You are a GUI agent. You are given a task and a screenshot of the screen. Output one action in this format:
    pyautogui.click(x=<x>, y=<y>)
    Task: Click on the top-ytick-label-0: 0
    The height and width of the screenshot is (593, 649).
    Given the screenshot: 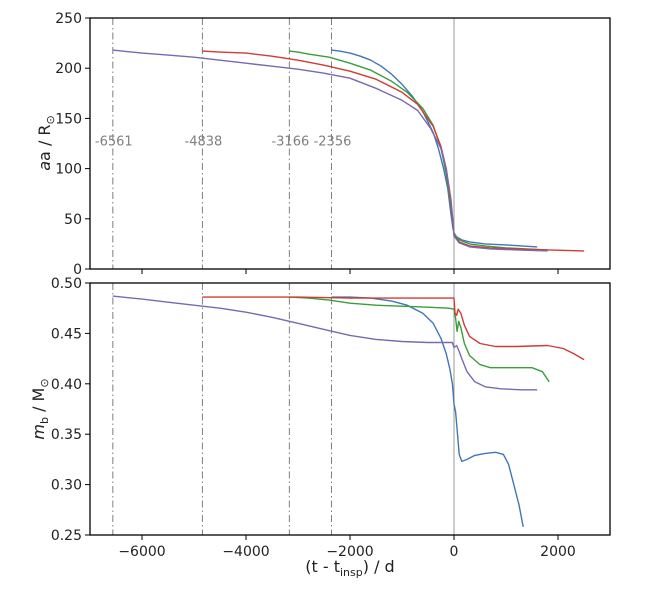 What is the action you would take?
    pyautogui.click(x=77, y=270)
    